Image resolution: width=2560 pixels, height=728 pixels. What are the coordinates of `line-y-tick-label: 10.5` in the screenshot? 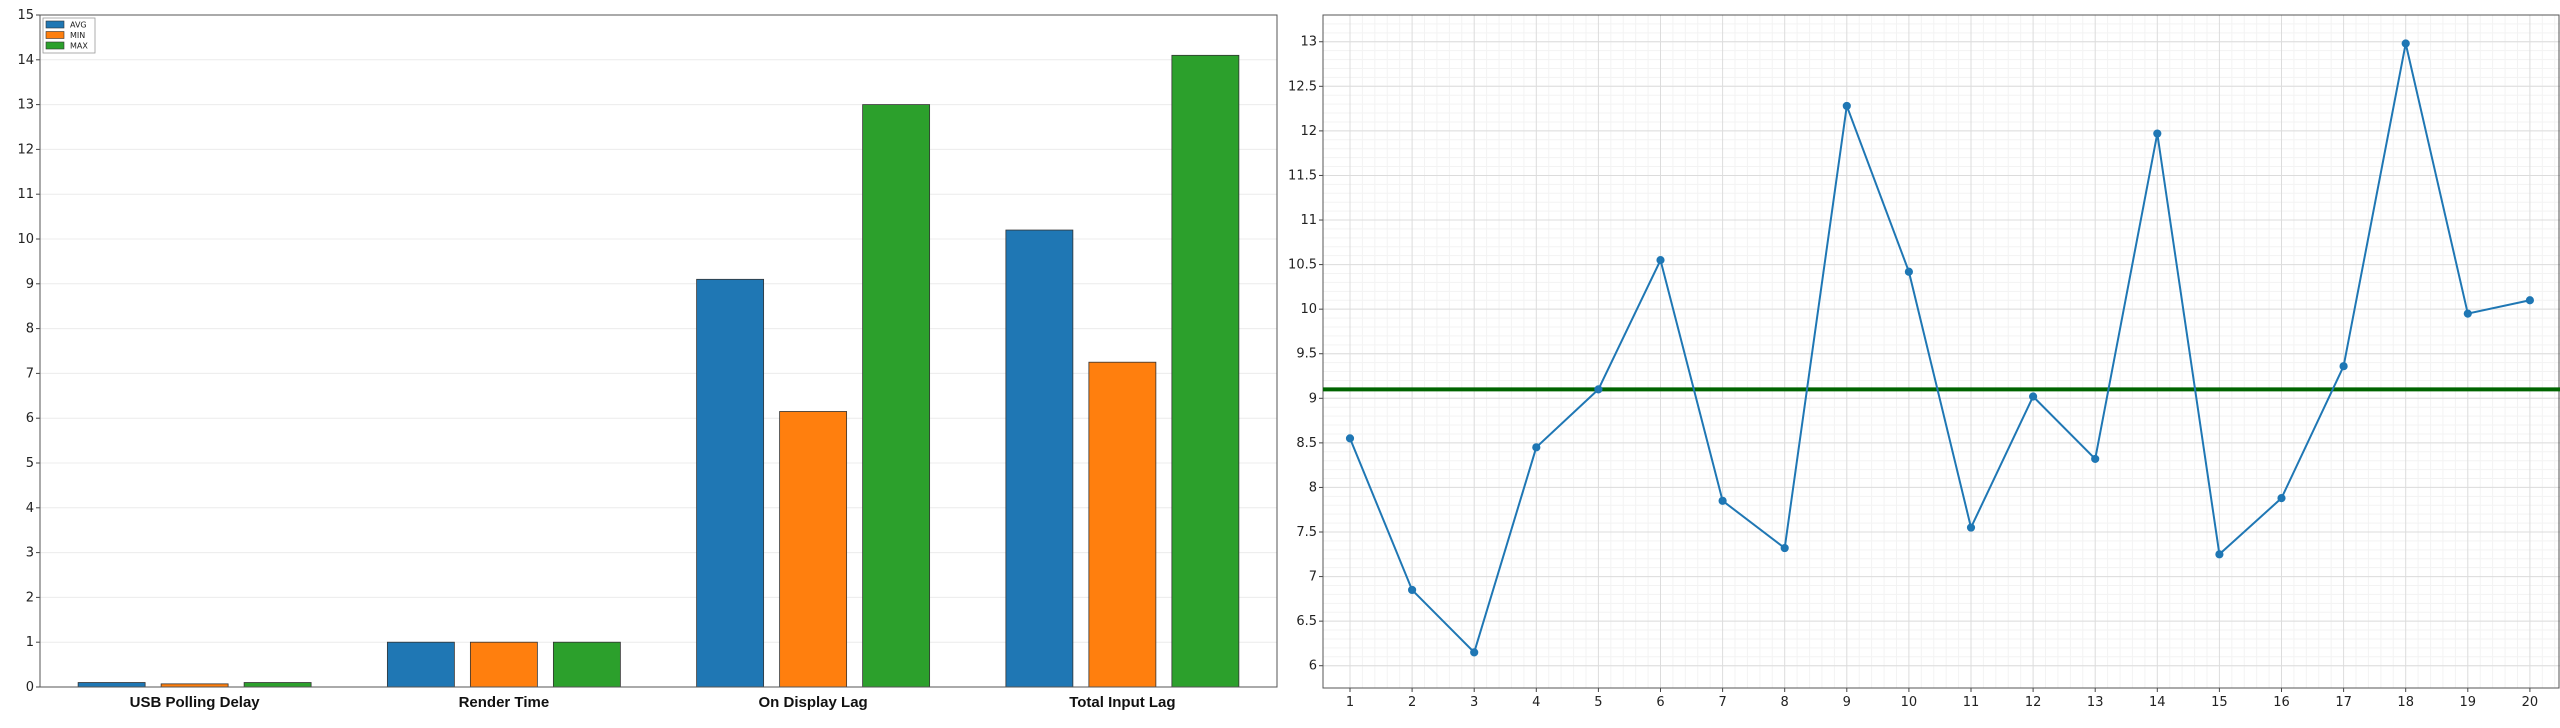 It's located at (1302, 265).